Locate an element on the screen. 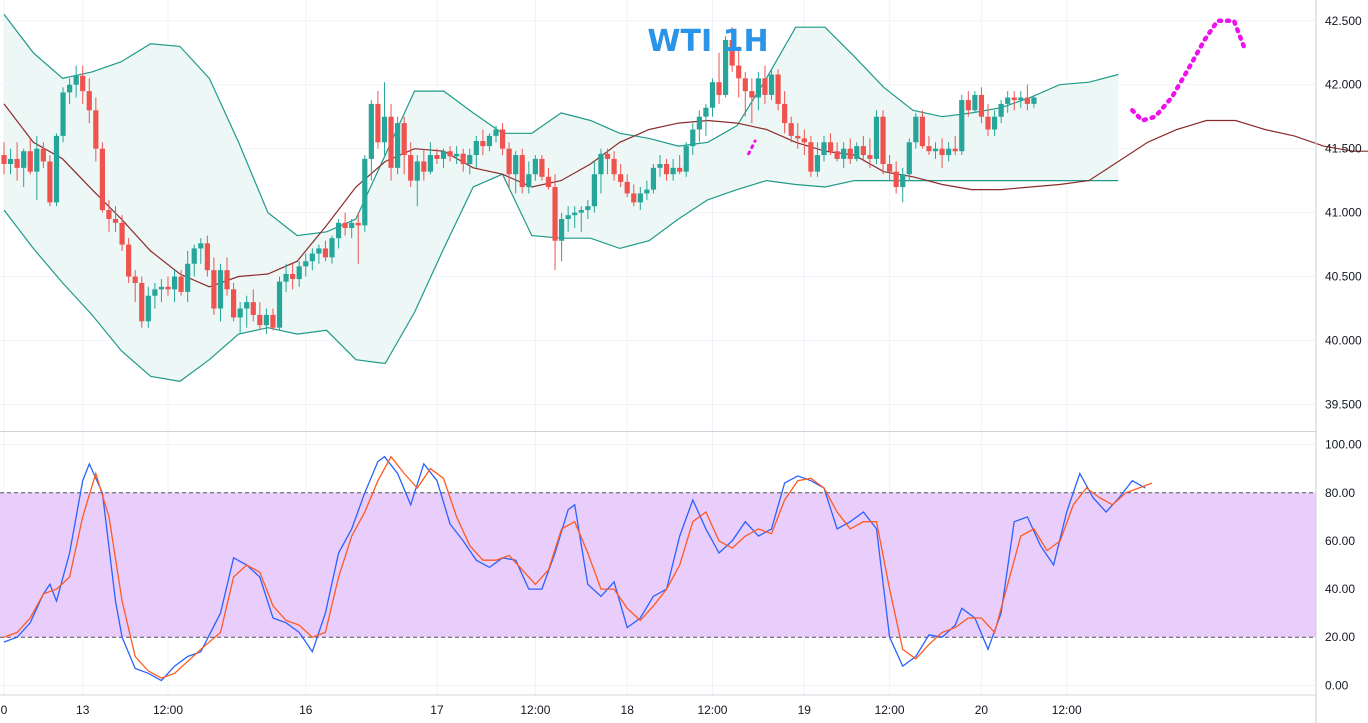 The width and height of the screenshot is (1368, 723). time-tick-label: 17 is located at coordinates (437, 710).